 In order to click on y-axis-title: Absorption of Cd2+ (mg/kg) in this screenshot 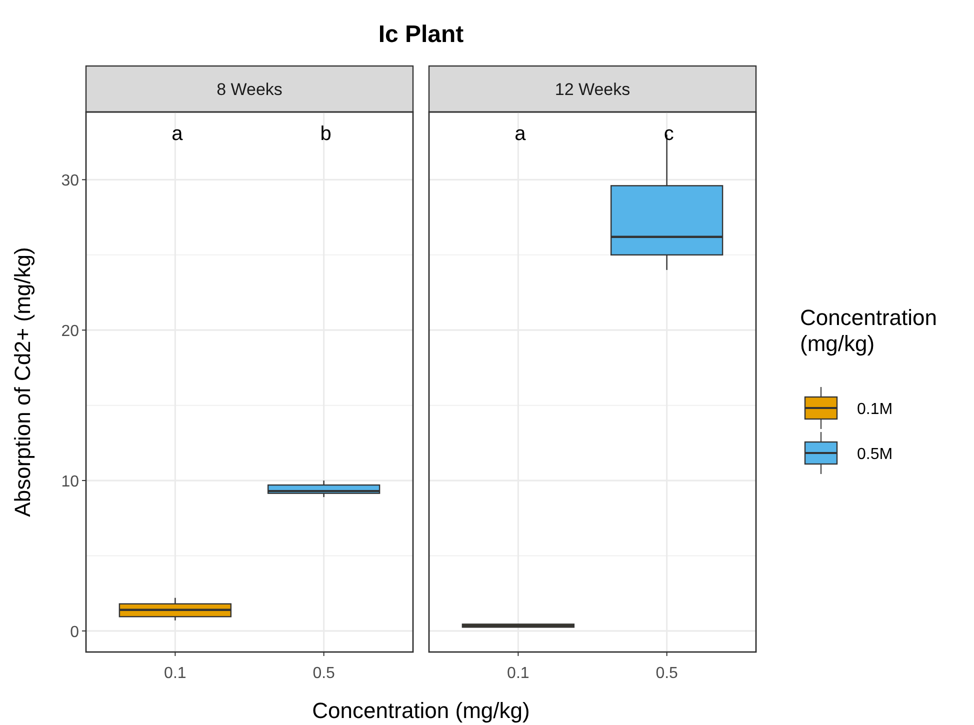, I will do `click(22, 382)`.